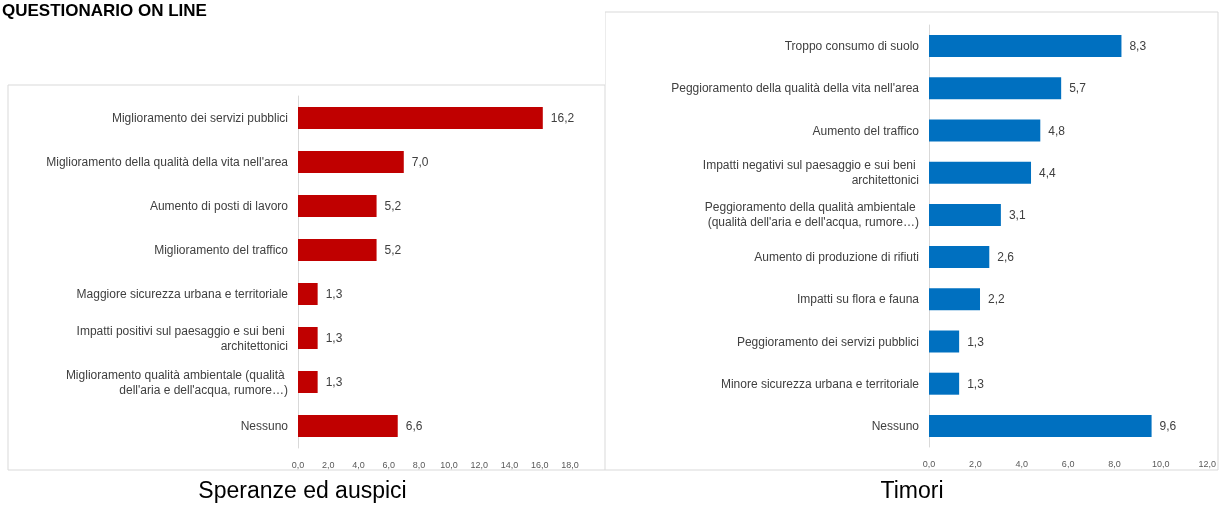  I want to click on y-tick-label: Maggiore sicurezza urbana e territoriale, so click(182, 294).